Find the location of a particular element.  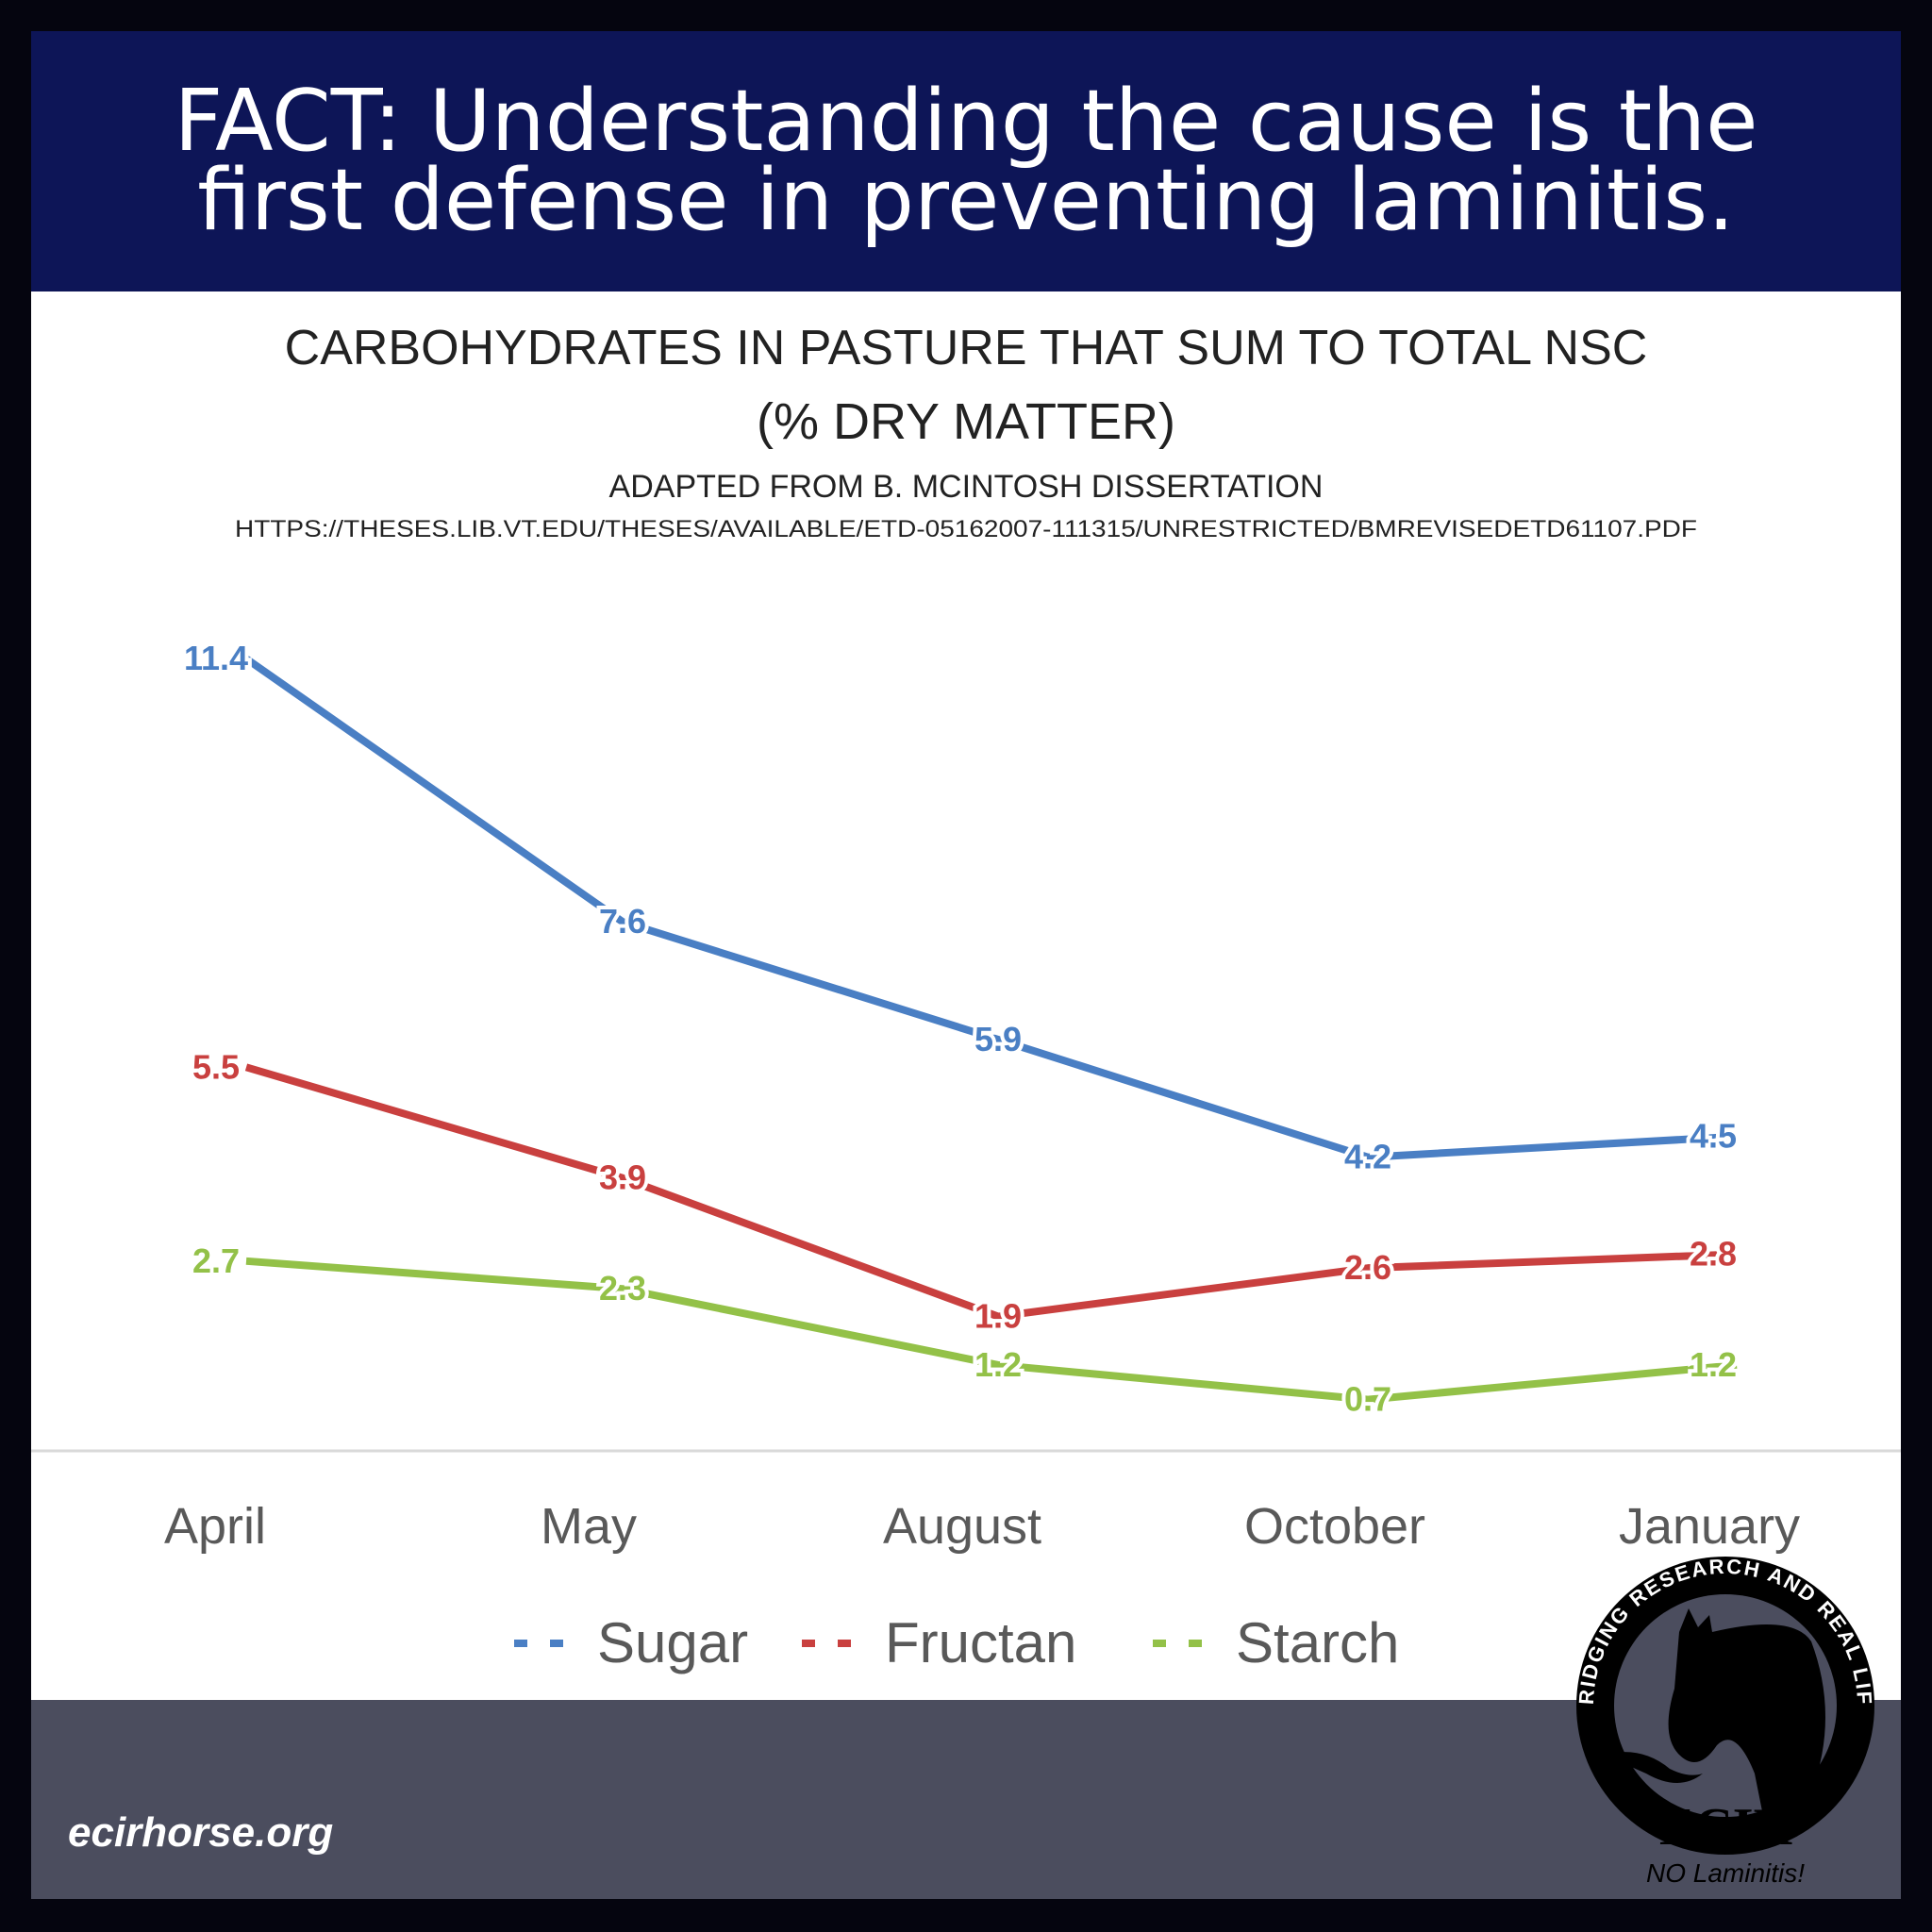

data-label: 1.9 is located at coordinates (998, 1317).